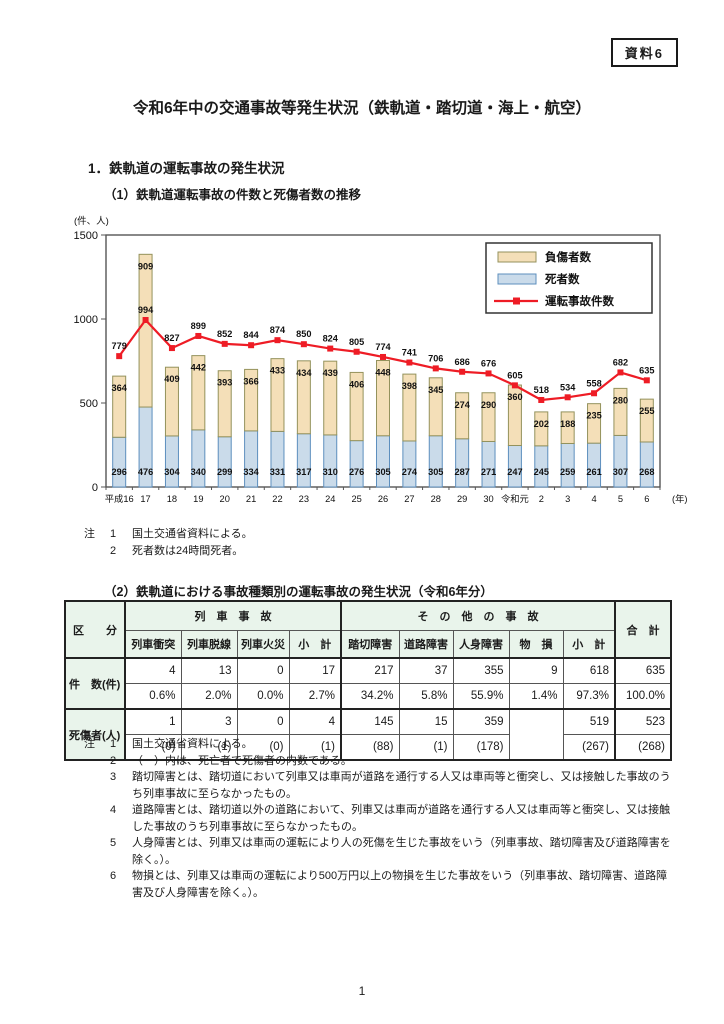 The width and height of the screenshot is (724, 1024). What do you see at coordinates (330, 472) in the screenshot?
I see `svg-text: 310` at bounding box center [330, 472].